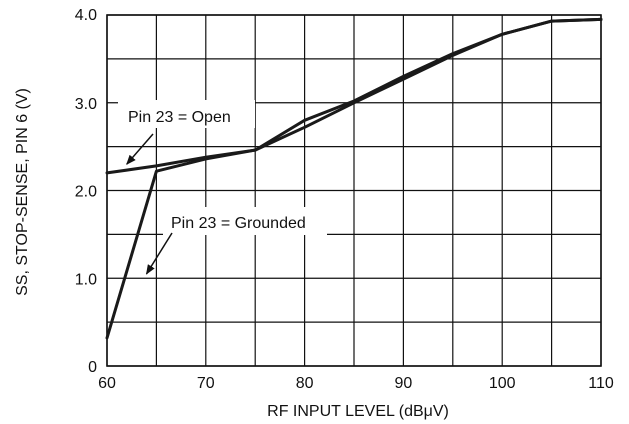 The image size is (629, 424). Describe the element at coordinates (206, 383) in the screenshot. I see `x-tick-label: 70` at that location.